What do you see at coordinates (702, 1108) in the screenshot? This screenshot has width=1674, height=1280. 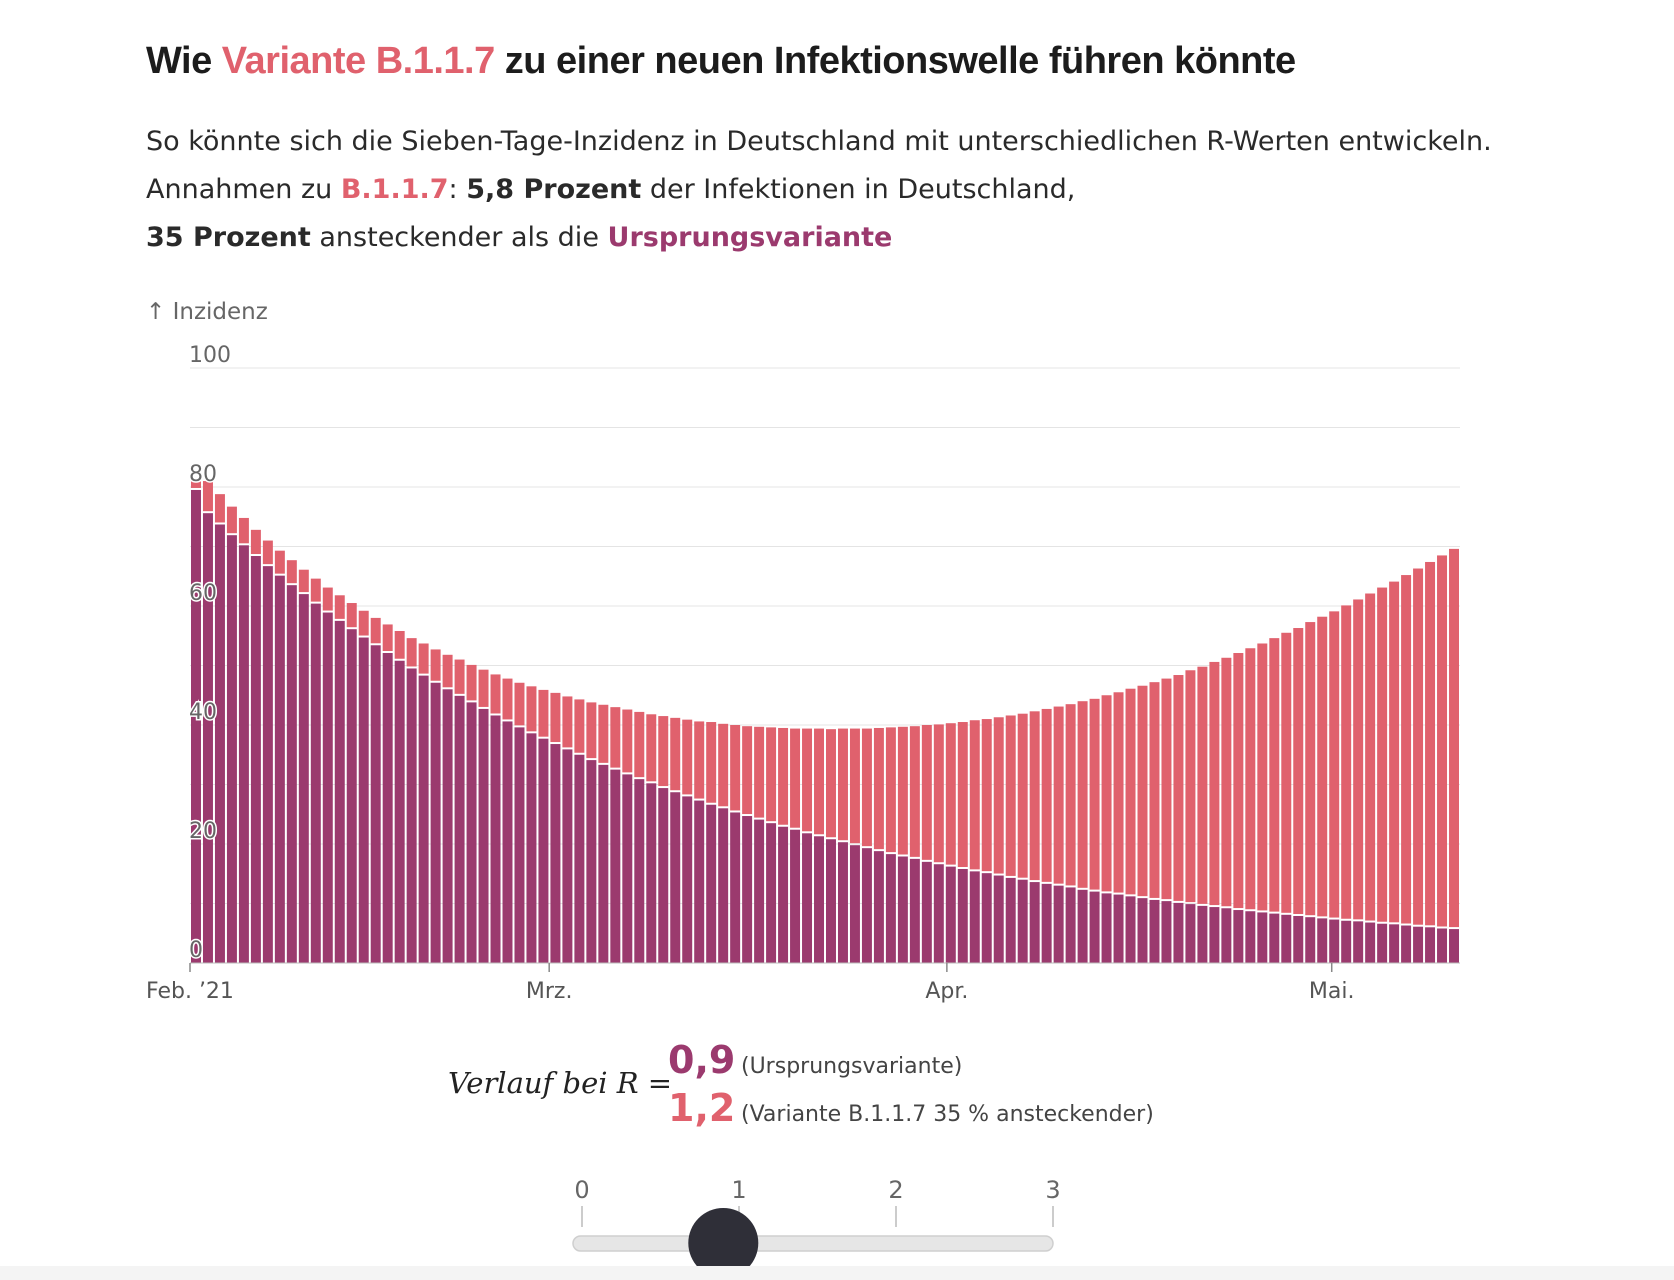 I see `r-variant-value: 1,2` at bounding box center [702, 1108].